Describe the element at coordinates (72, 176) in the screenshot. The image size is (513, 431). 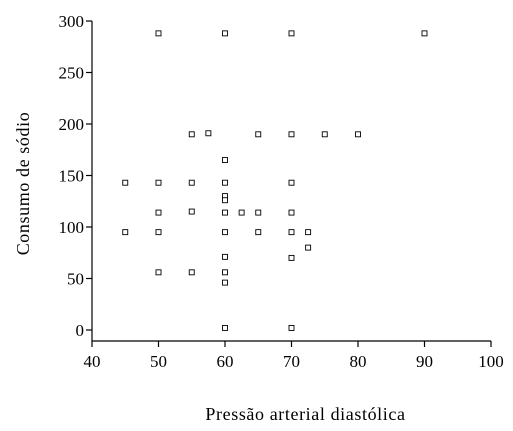
I see `y-tick-label: 150` at that location.